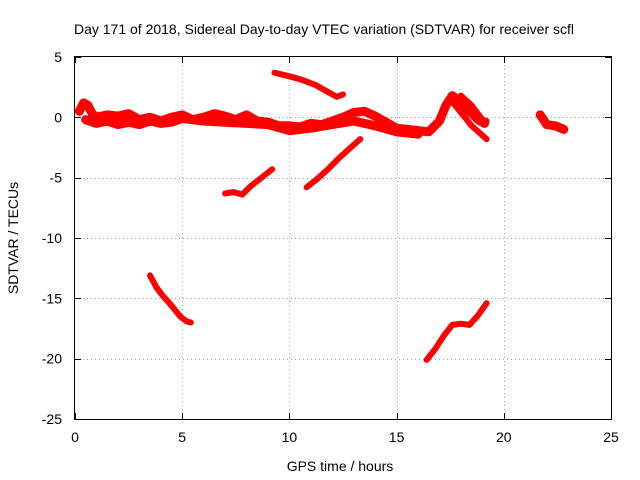 This screenshot has height=480, width=640. Describe the element at coordinates (473, 108) in the screenshot. I see `series-peak-secondary` at that location.